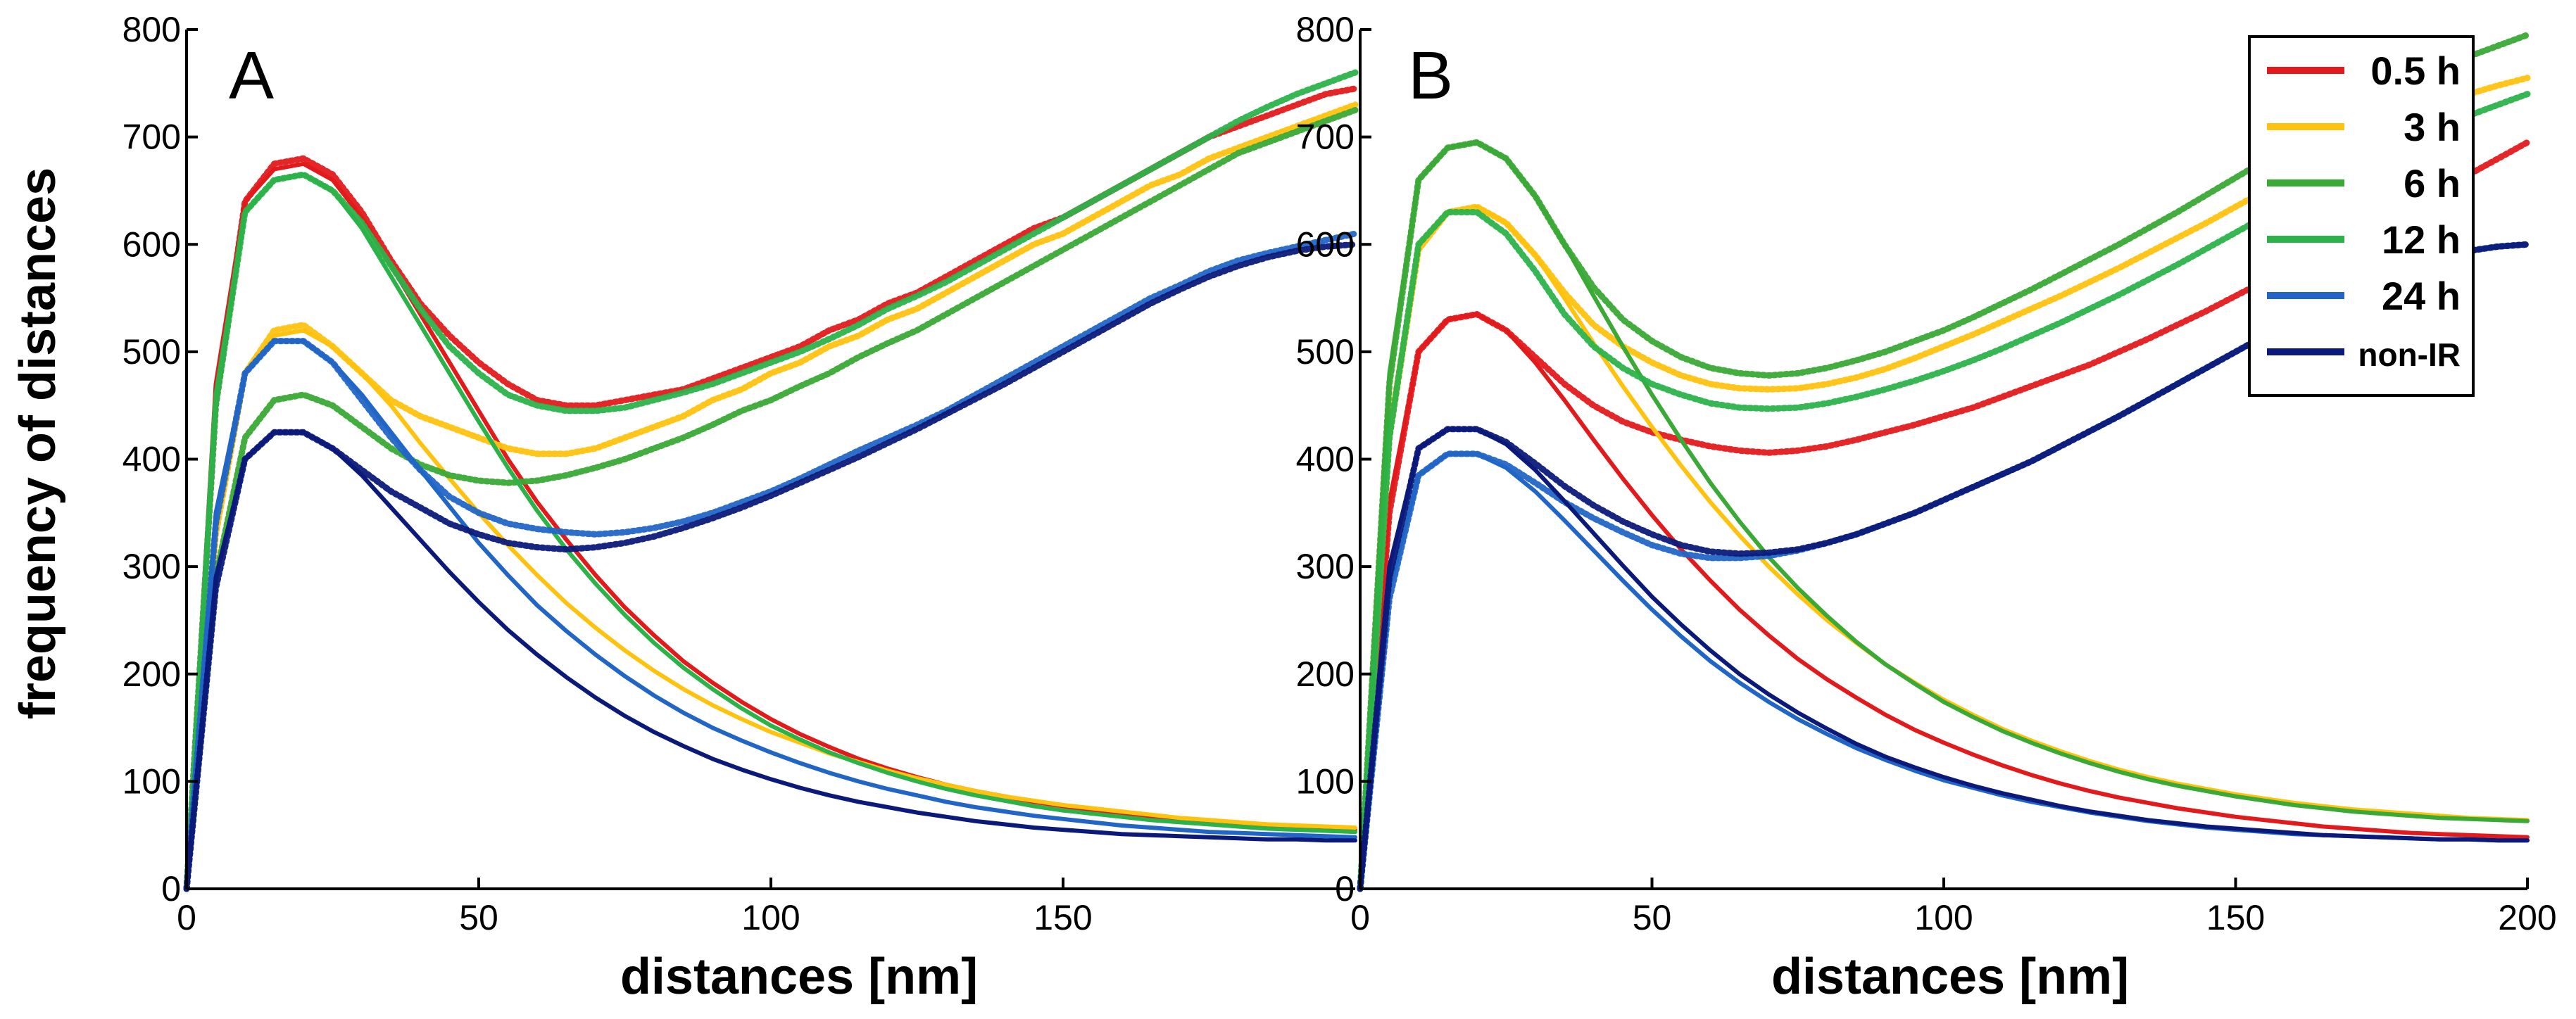  What do you see at coordinates (2527, 917) in the screenshot?
I see `x-tick-label-200: 200` at bounding box center [2527, 917].